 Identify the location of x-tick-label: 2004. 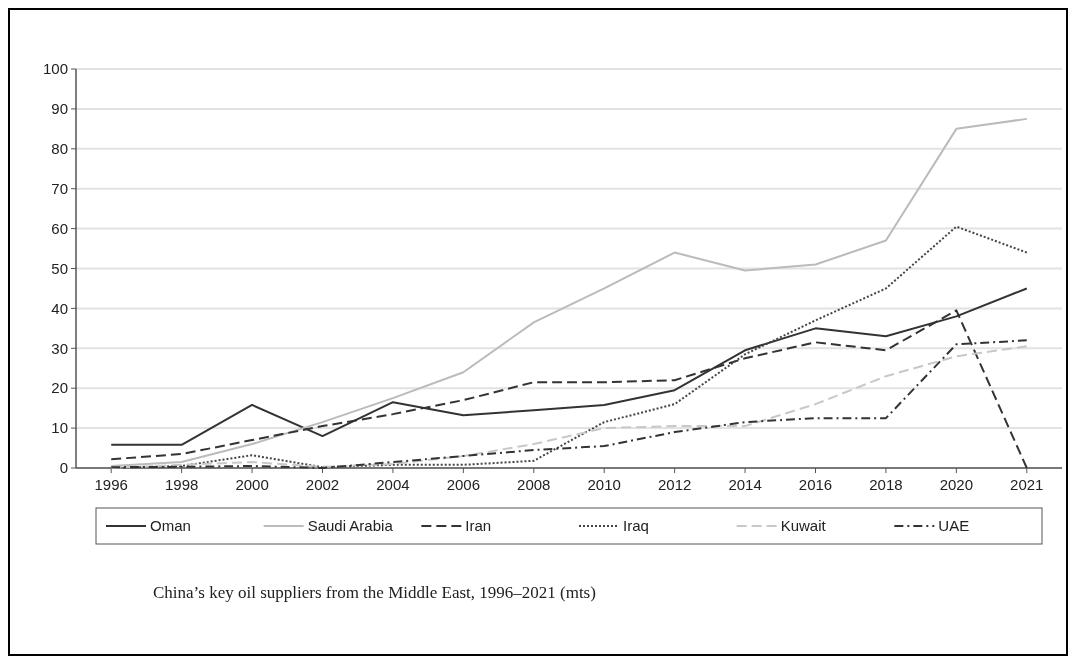
(393, 484).